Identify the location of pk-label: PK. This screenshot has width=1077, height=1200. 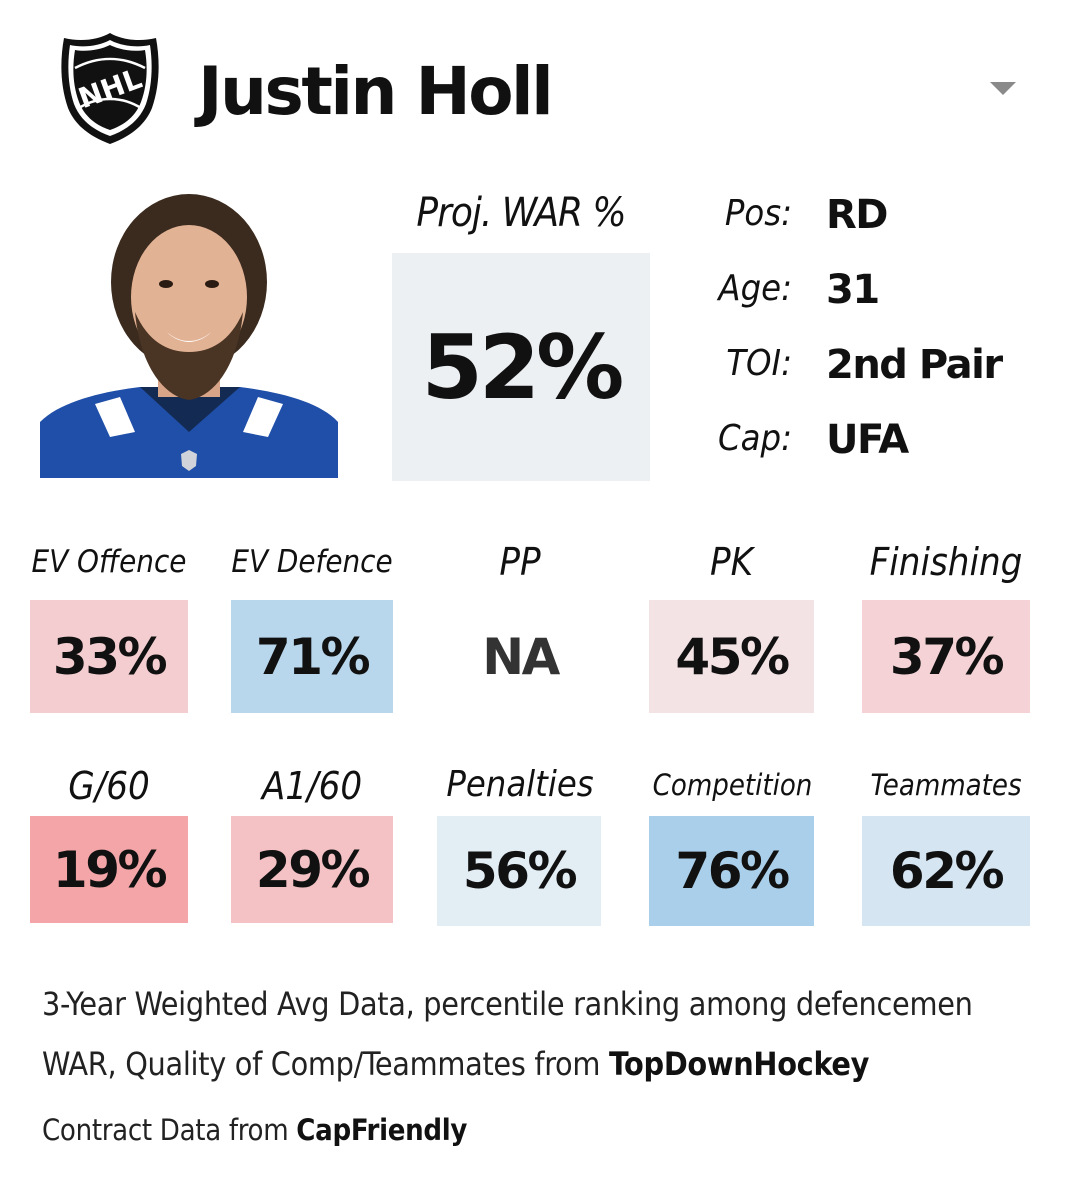
(731, 562).